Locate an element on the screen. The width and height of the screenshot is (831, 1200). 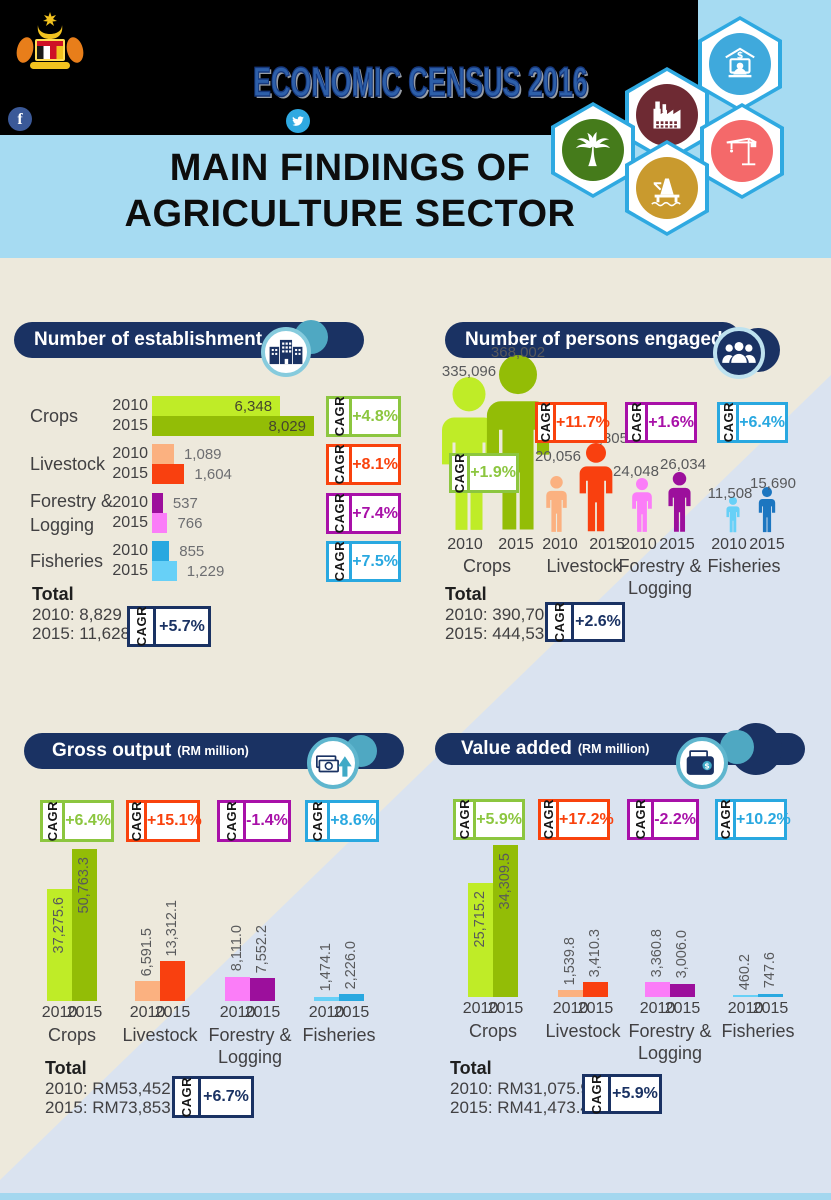
facebook-icon: f is located at coordinates (20, 119).